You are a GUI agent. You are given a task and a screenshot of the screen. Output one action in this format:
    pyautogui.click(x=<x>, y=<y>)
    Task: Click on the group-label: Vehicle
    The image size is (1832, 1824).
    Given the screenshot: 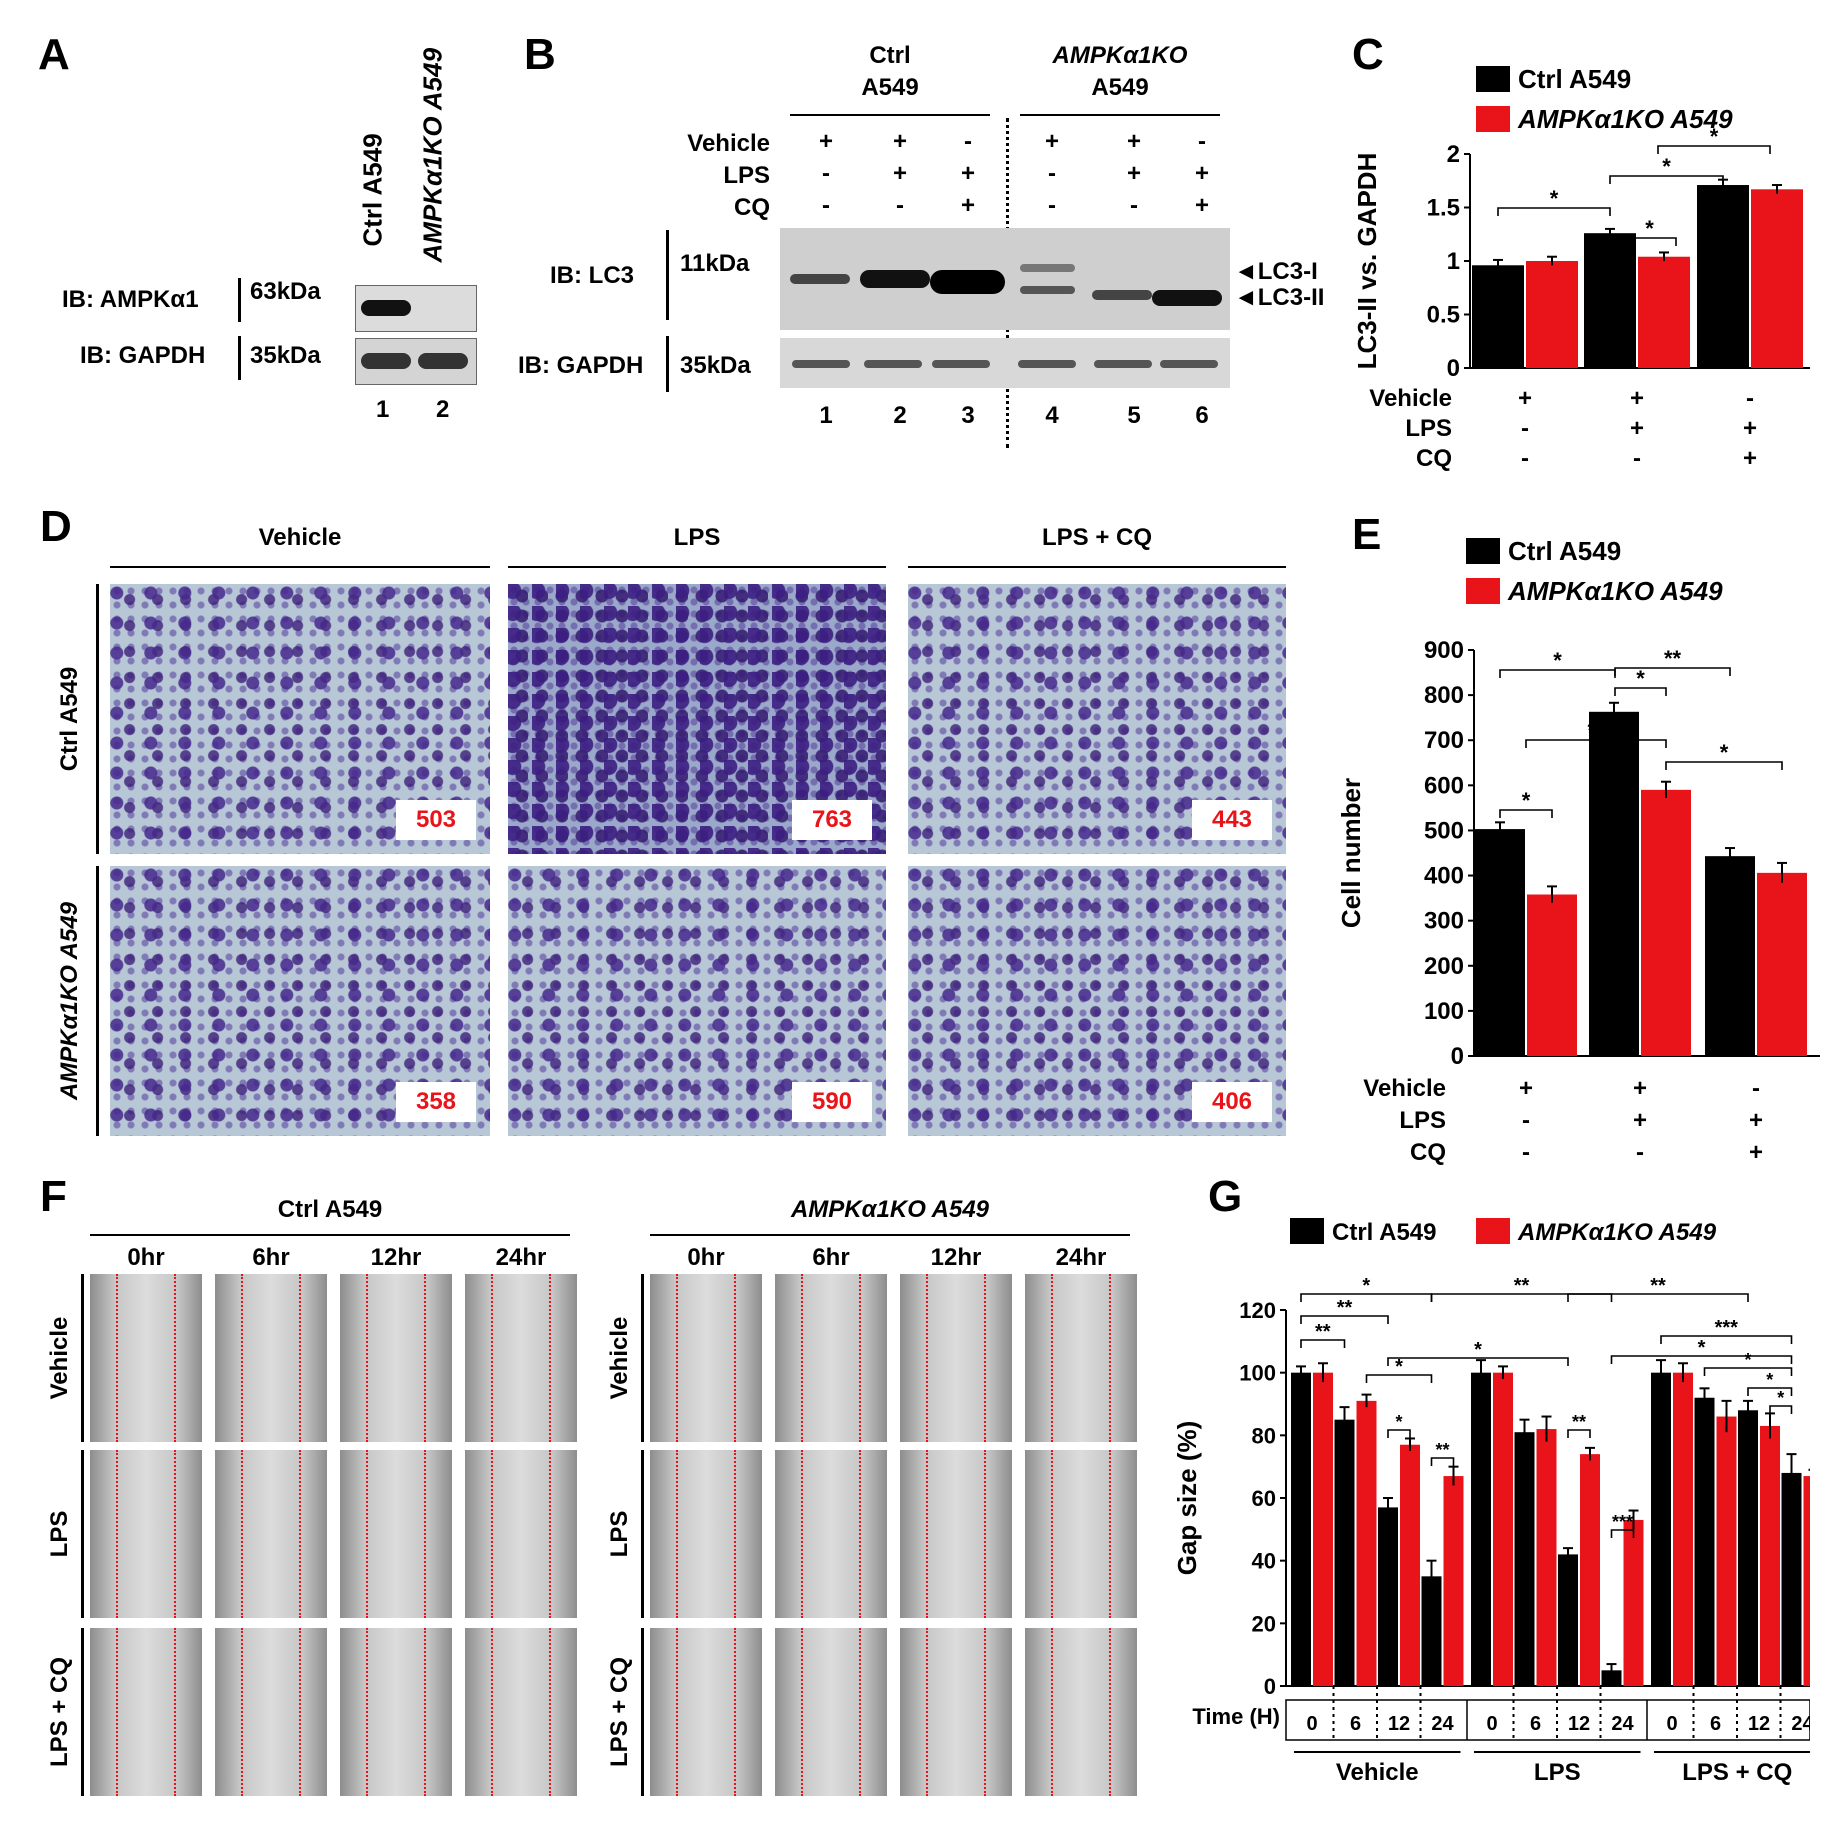 What is the action you would take?
    pyautogui.click(x=1377, y=1772)
    